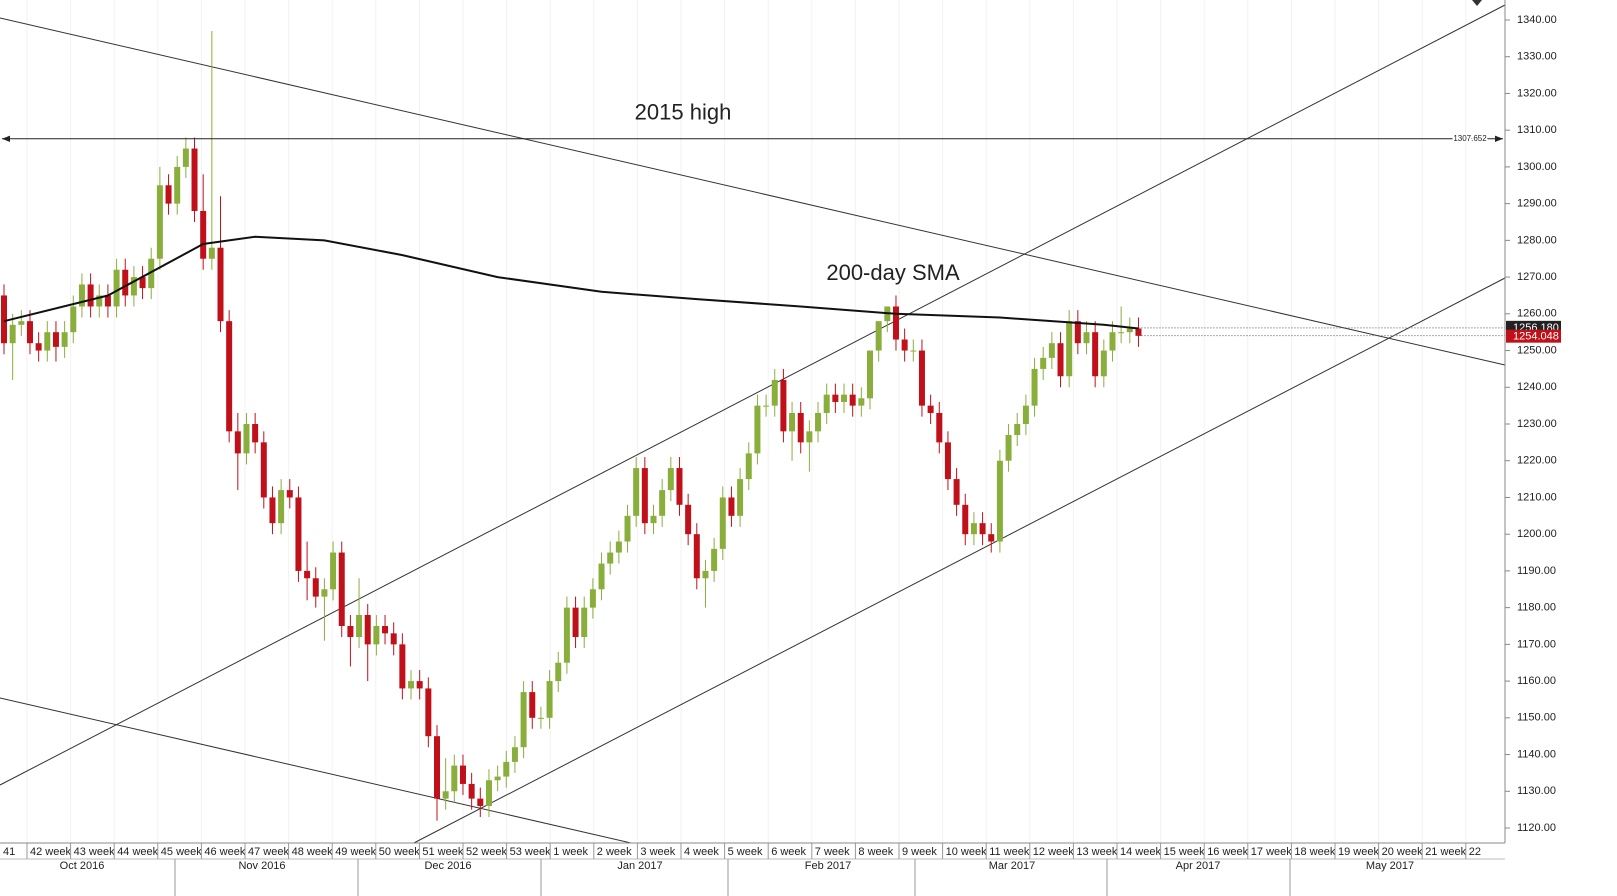 The image size is (1617, 896). Describe the element at coordinates (1537, 534) in the screenshot. I see `y-tick-label: 1200.00` at that location.